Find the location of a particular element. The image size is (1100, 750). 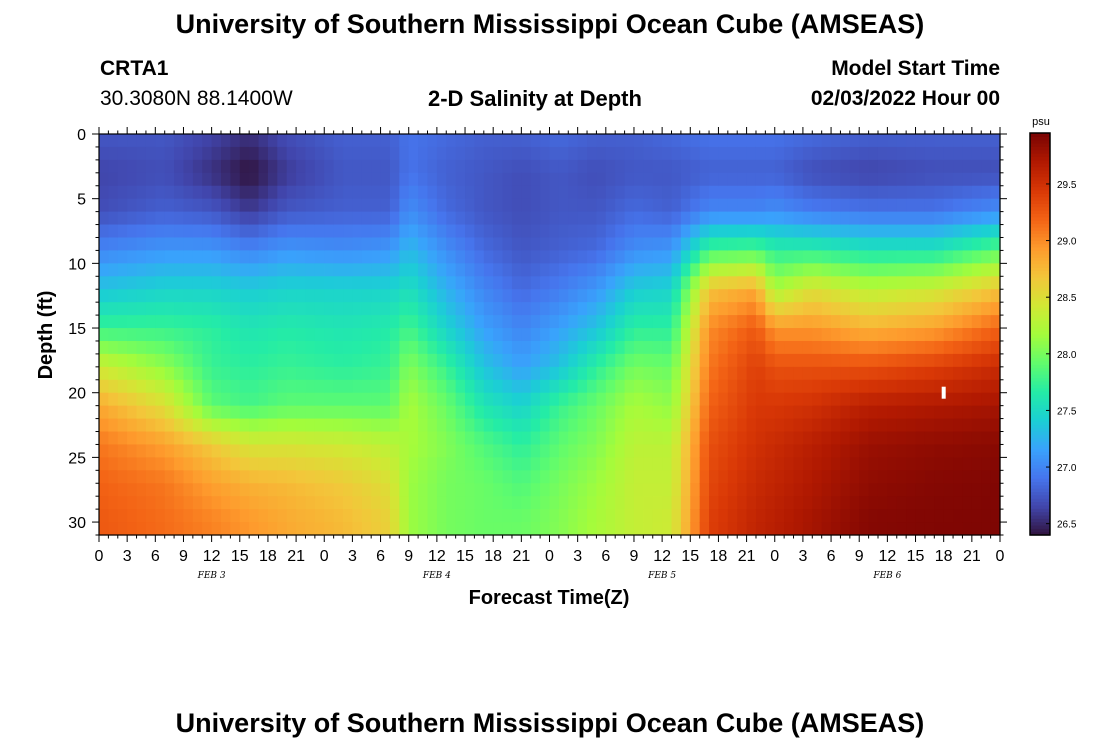

colorbar-tick-label: 26.5 is located at coordinates (1067, 525).